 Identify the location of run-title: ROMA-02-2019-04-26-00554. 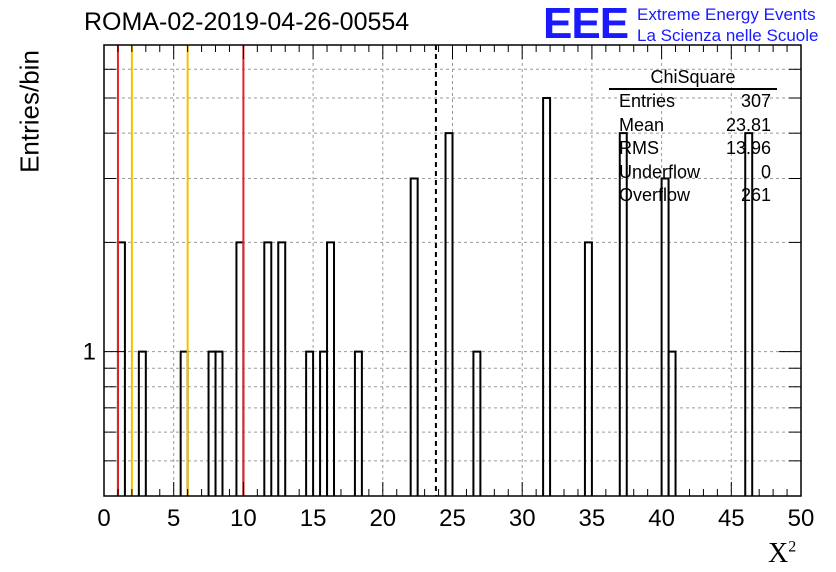
(247, 22).